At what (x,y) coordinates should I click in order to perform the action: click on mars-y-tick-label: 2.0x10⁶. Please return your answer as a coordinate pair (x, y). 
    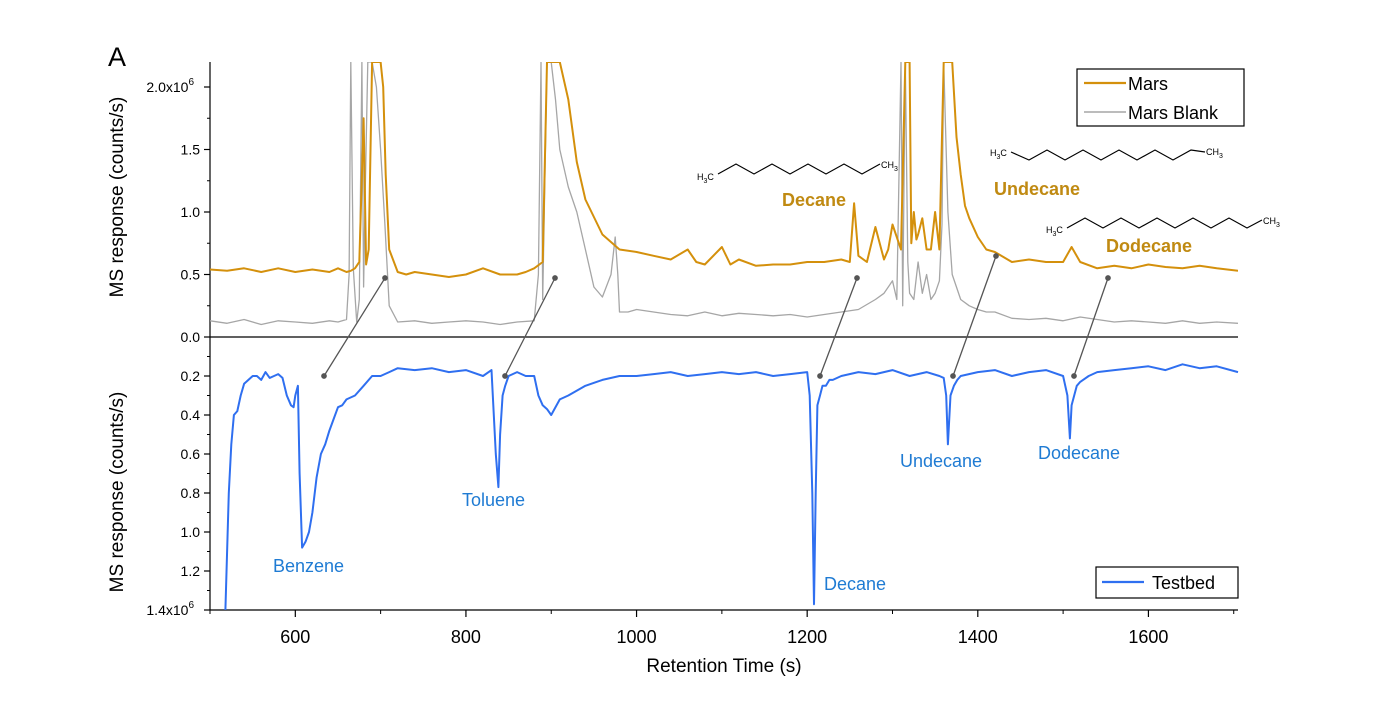
    Looking at the image, I should click on (170, 86).